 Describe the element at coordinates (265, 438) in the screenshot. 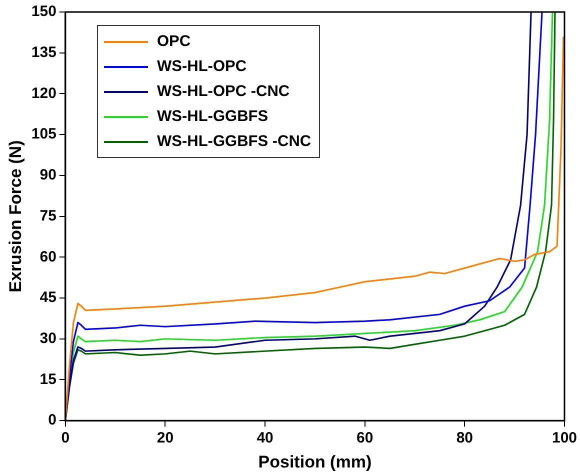

I see `x-tick-label: 40` at that location.